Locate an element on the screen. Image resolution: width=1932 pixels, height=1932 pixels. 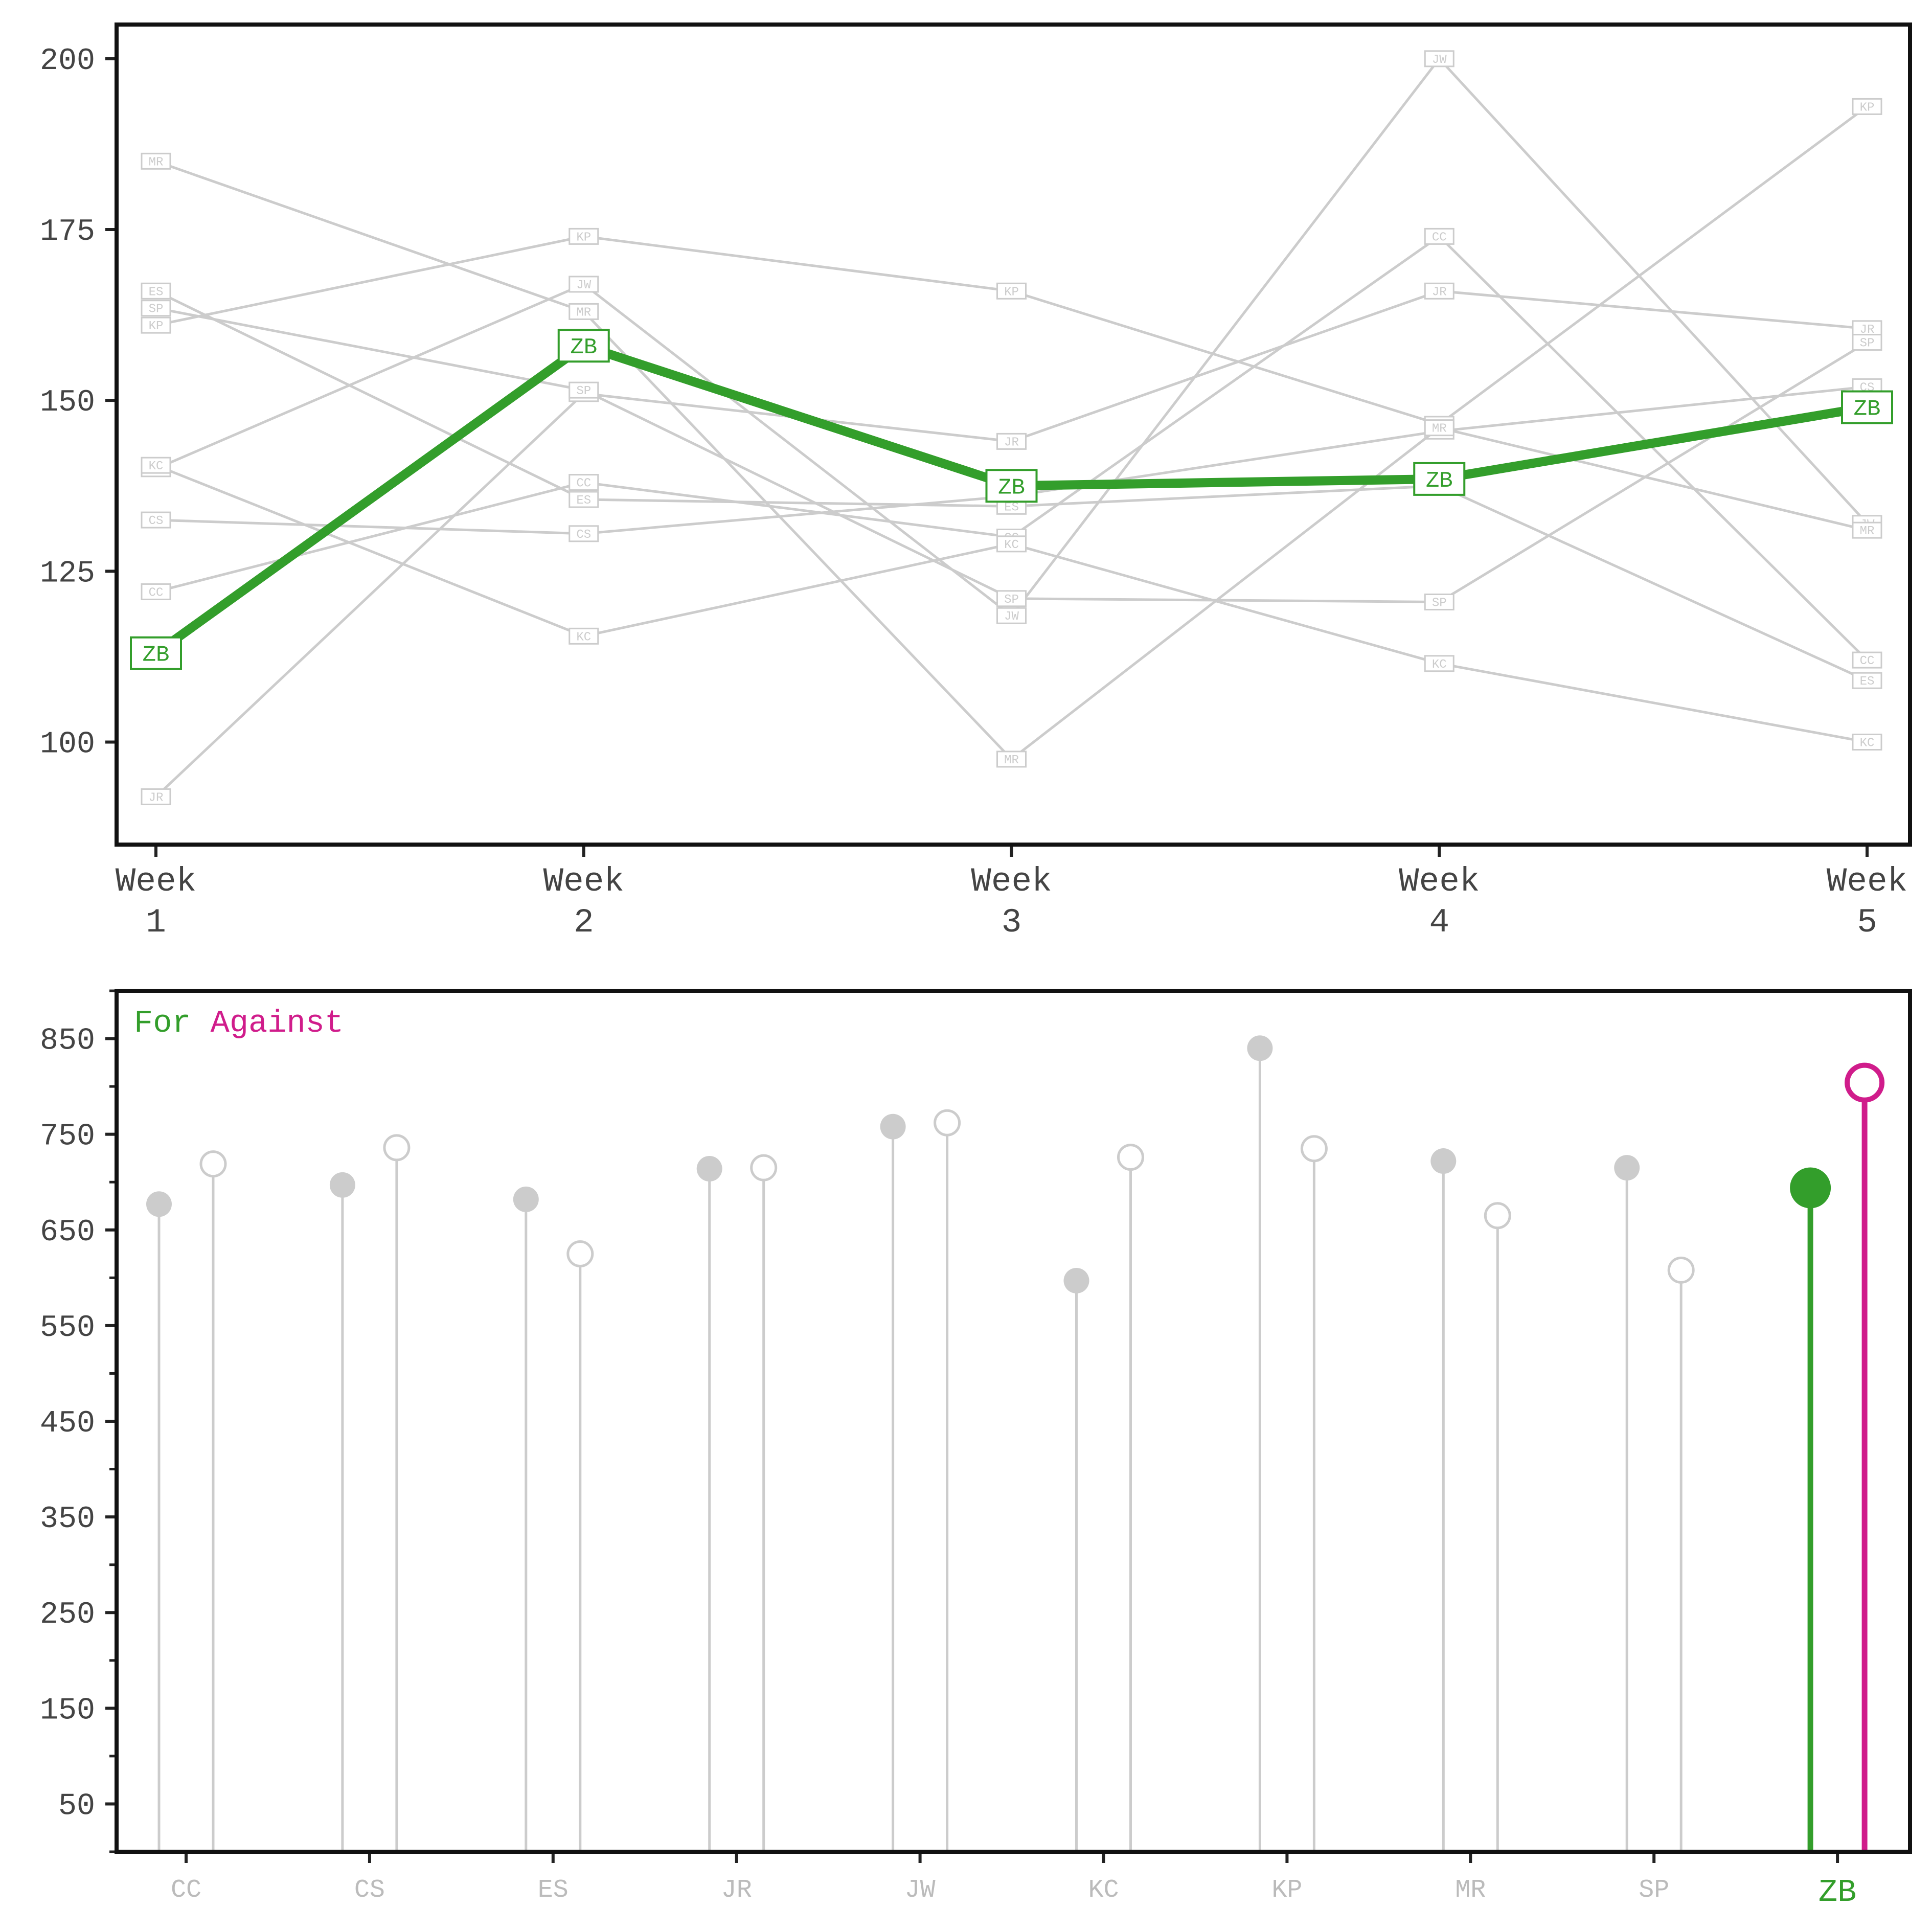
x-tick-label-kp: KP is located at coordinates (1286, 1890).